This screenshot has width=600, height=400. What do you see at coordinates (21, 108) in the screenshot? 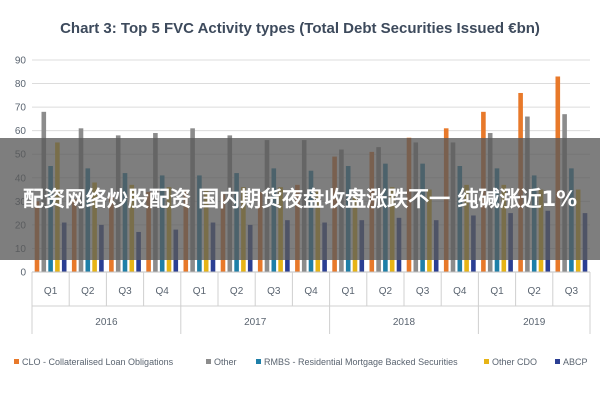
I see `y-tick-label: 70` at bounding box center [21, 108].